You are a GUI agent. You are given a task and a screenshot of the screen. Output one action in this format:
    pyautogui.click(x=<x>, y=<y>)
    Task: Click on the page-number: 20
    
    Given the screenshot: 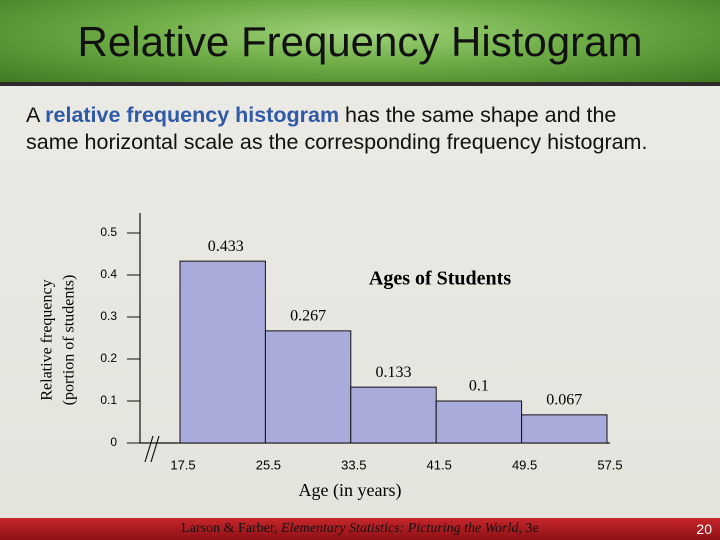 What is the action you would take?
    pyautogui.click(x=704, y=529)
    